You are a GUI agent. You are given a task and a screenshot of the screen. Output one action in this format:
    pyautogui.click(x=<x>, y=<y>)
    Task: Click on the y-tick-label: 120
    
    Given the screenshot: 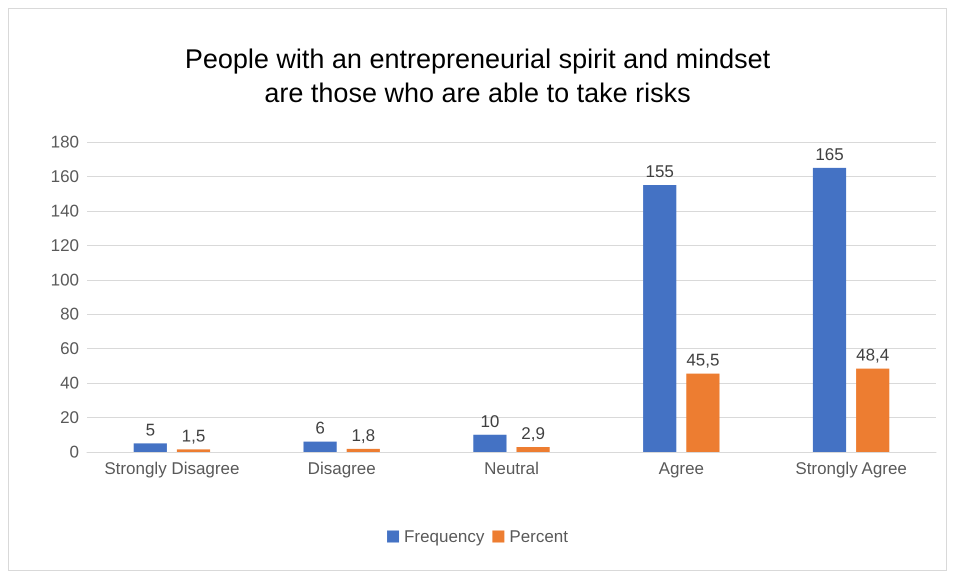 What is the action you would take?
    pyautogui.click(x=64, y=245)
    